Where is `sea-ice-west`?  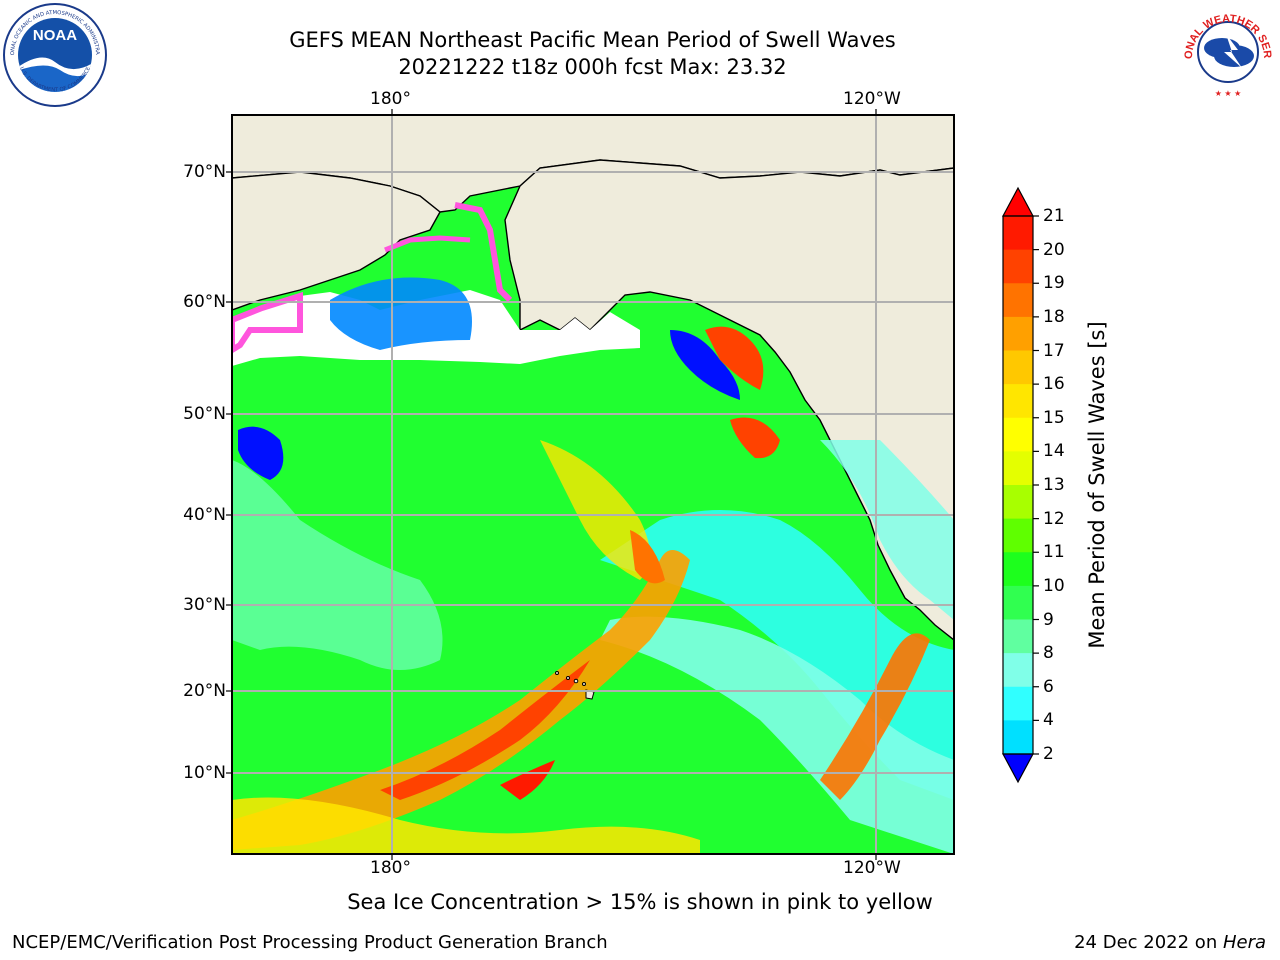 sea-ice-west is located at coordinates (267, 322).